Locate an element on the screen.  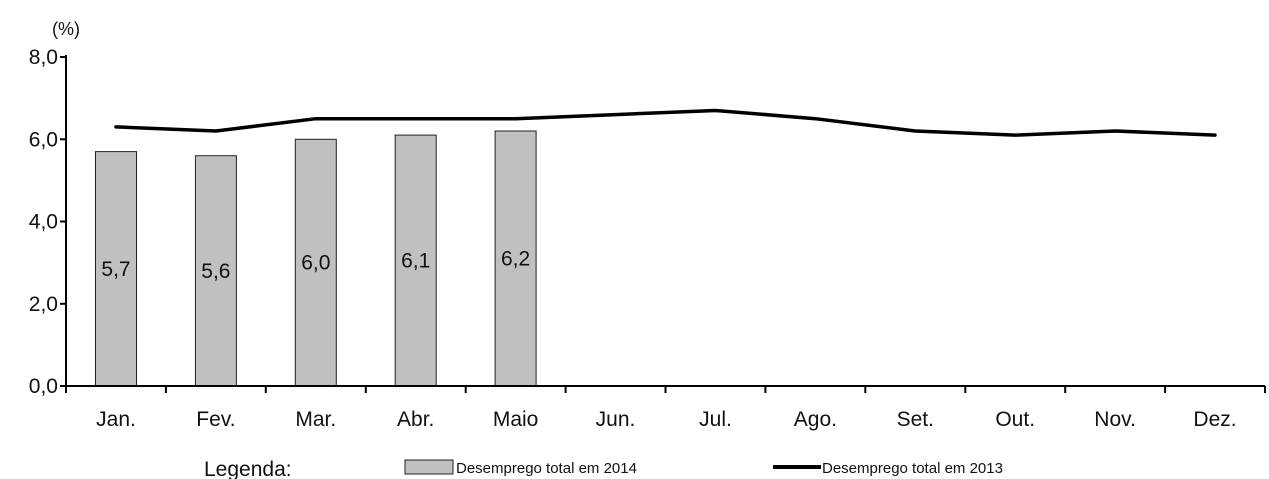
x-tick-label: Dez. is located at coordinates (1214, 419).